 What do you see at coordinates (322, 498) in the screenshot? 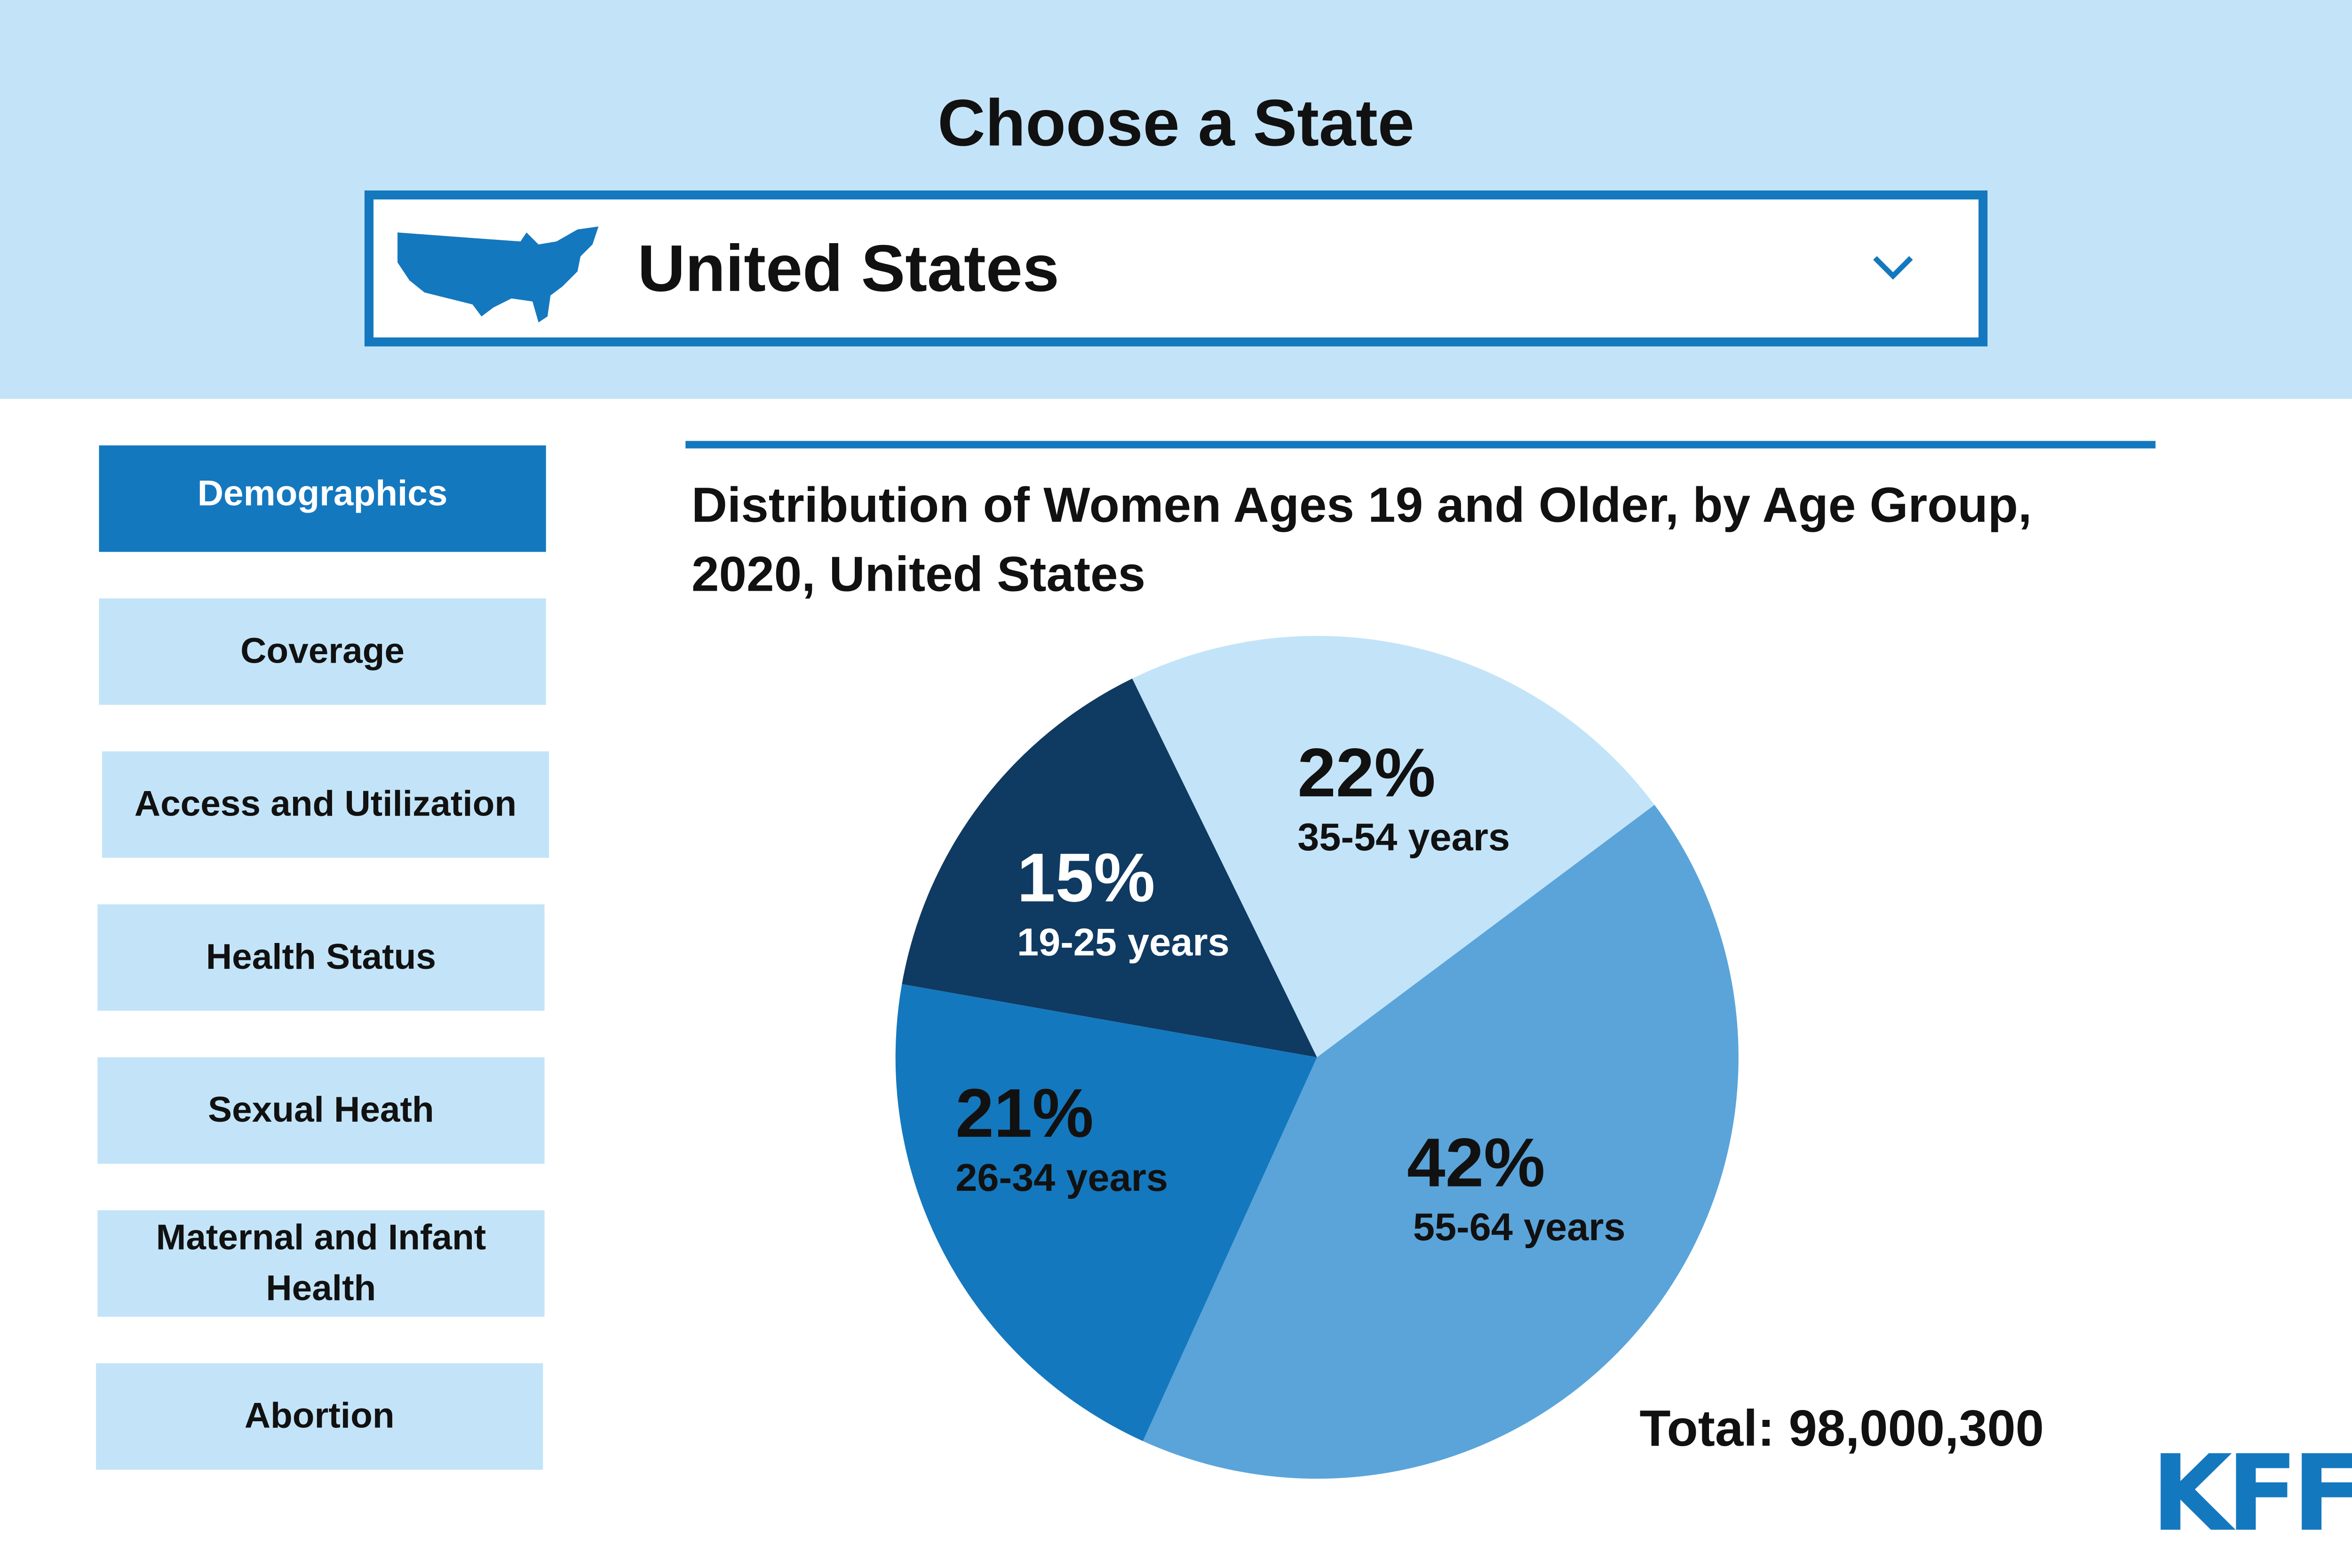
I see `nav-button: Demographics` at bounding box center [322, 498].